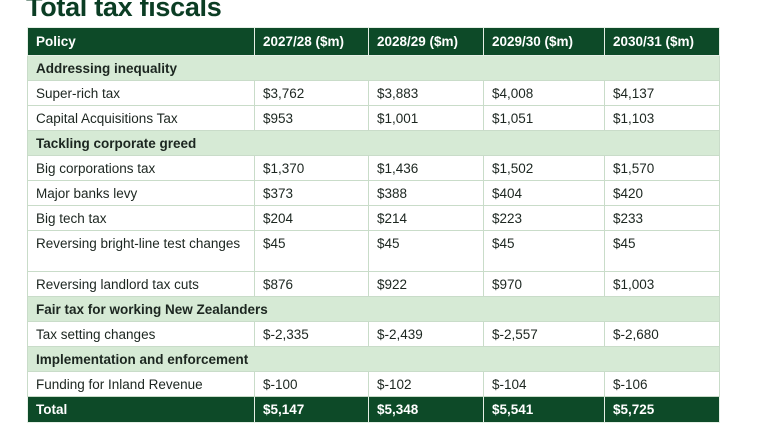  I want to click on page-title: Total tax fiscals, so click(124, 11).